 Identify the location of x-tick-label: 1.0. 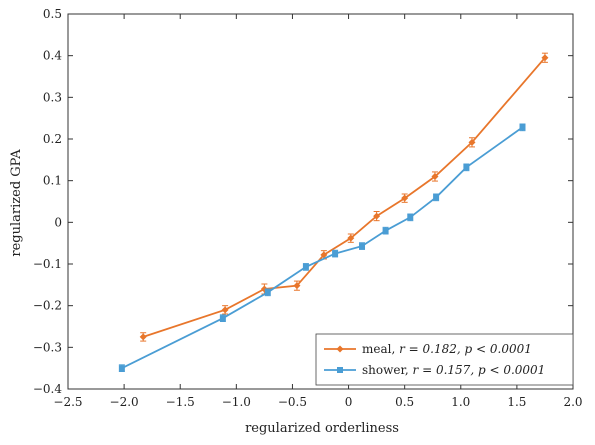
(460, 402).